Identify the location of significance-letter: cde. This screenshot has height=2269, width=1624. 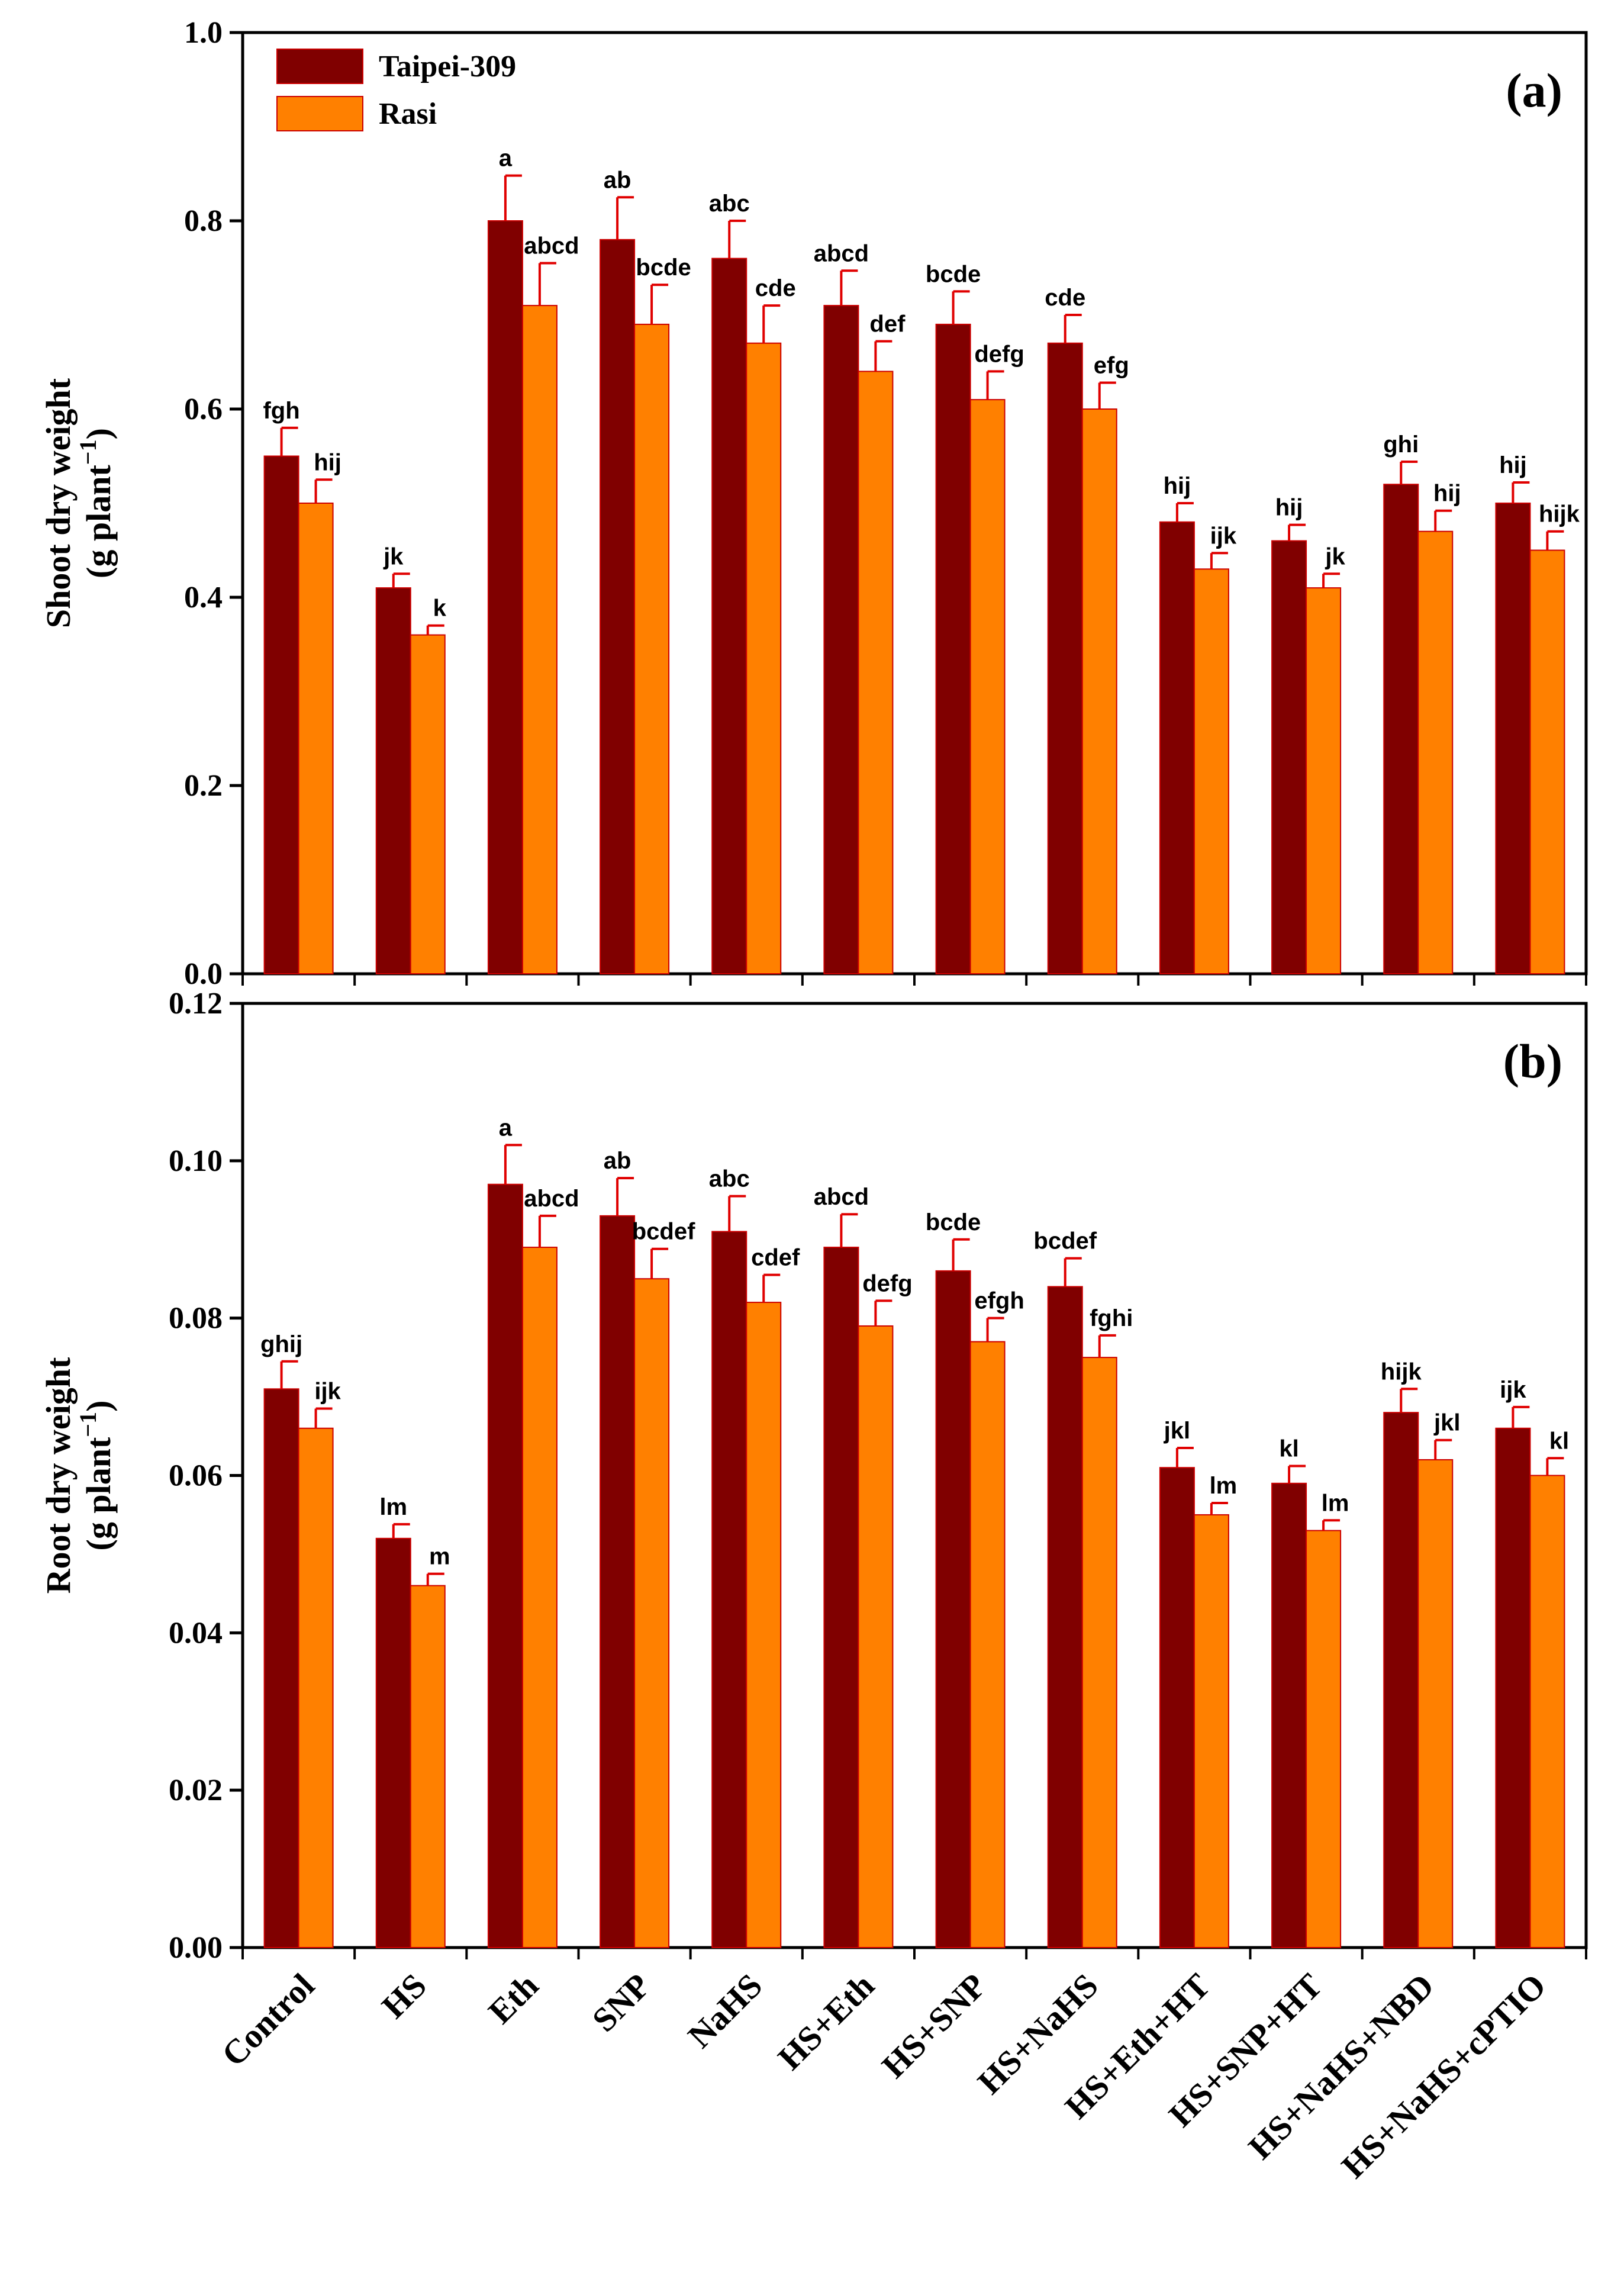
(775, 288).